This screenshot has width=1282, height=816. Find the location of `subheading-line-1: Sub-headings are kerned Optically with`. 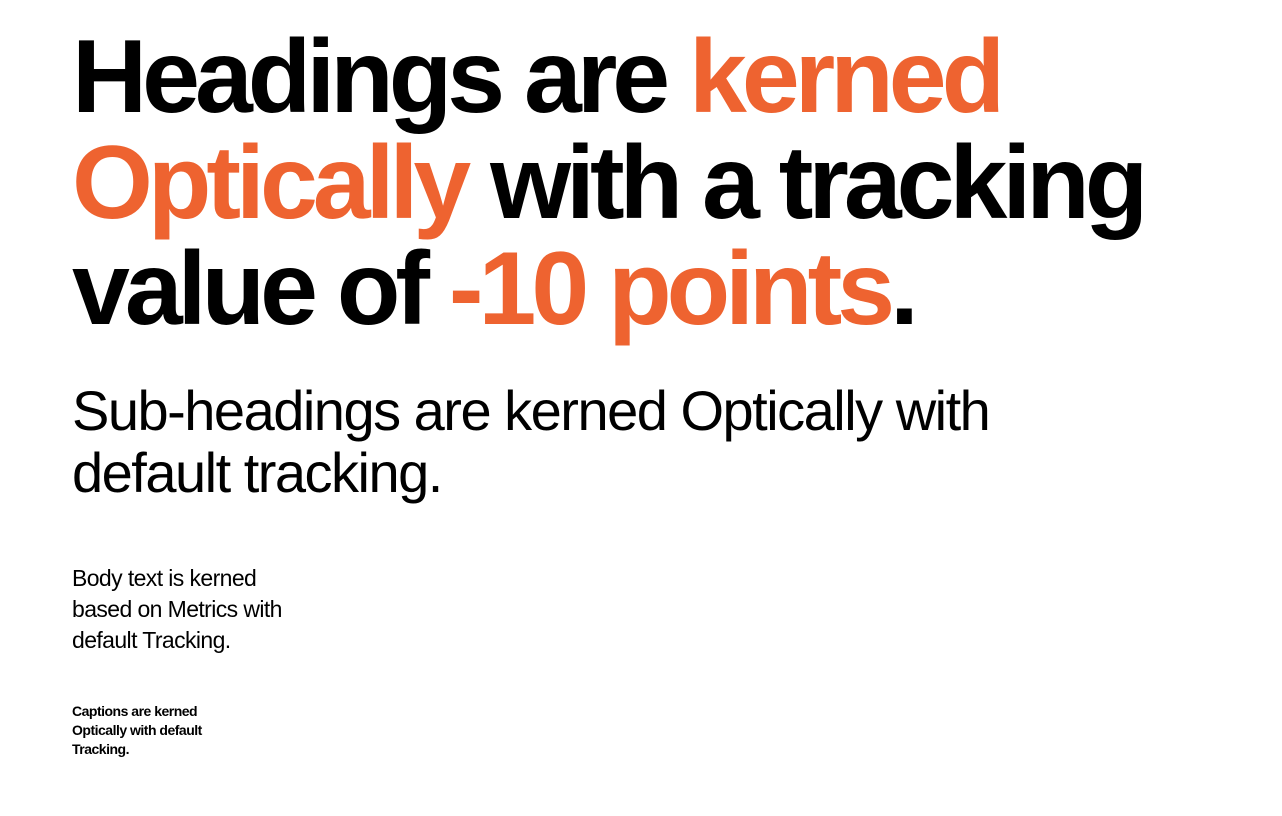

subheading-line-1: Sub-headings are kerned Optically with is located at coordinates (531, 410).